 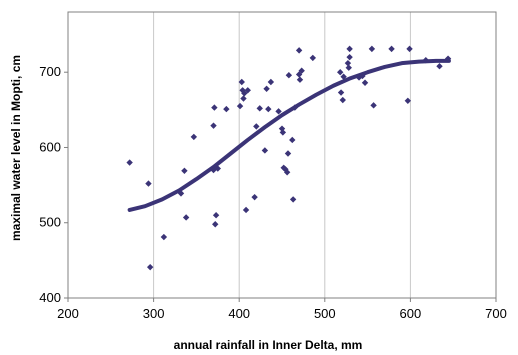 I want to click on x-tick-label: 700, so click(x=496, y=313).